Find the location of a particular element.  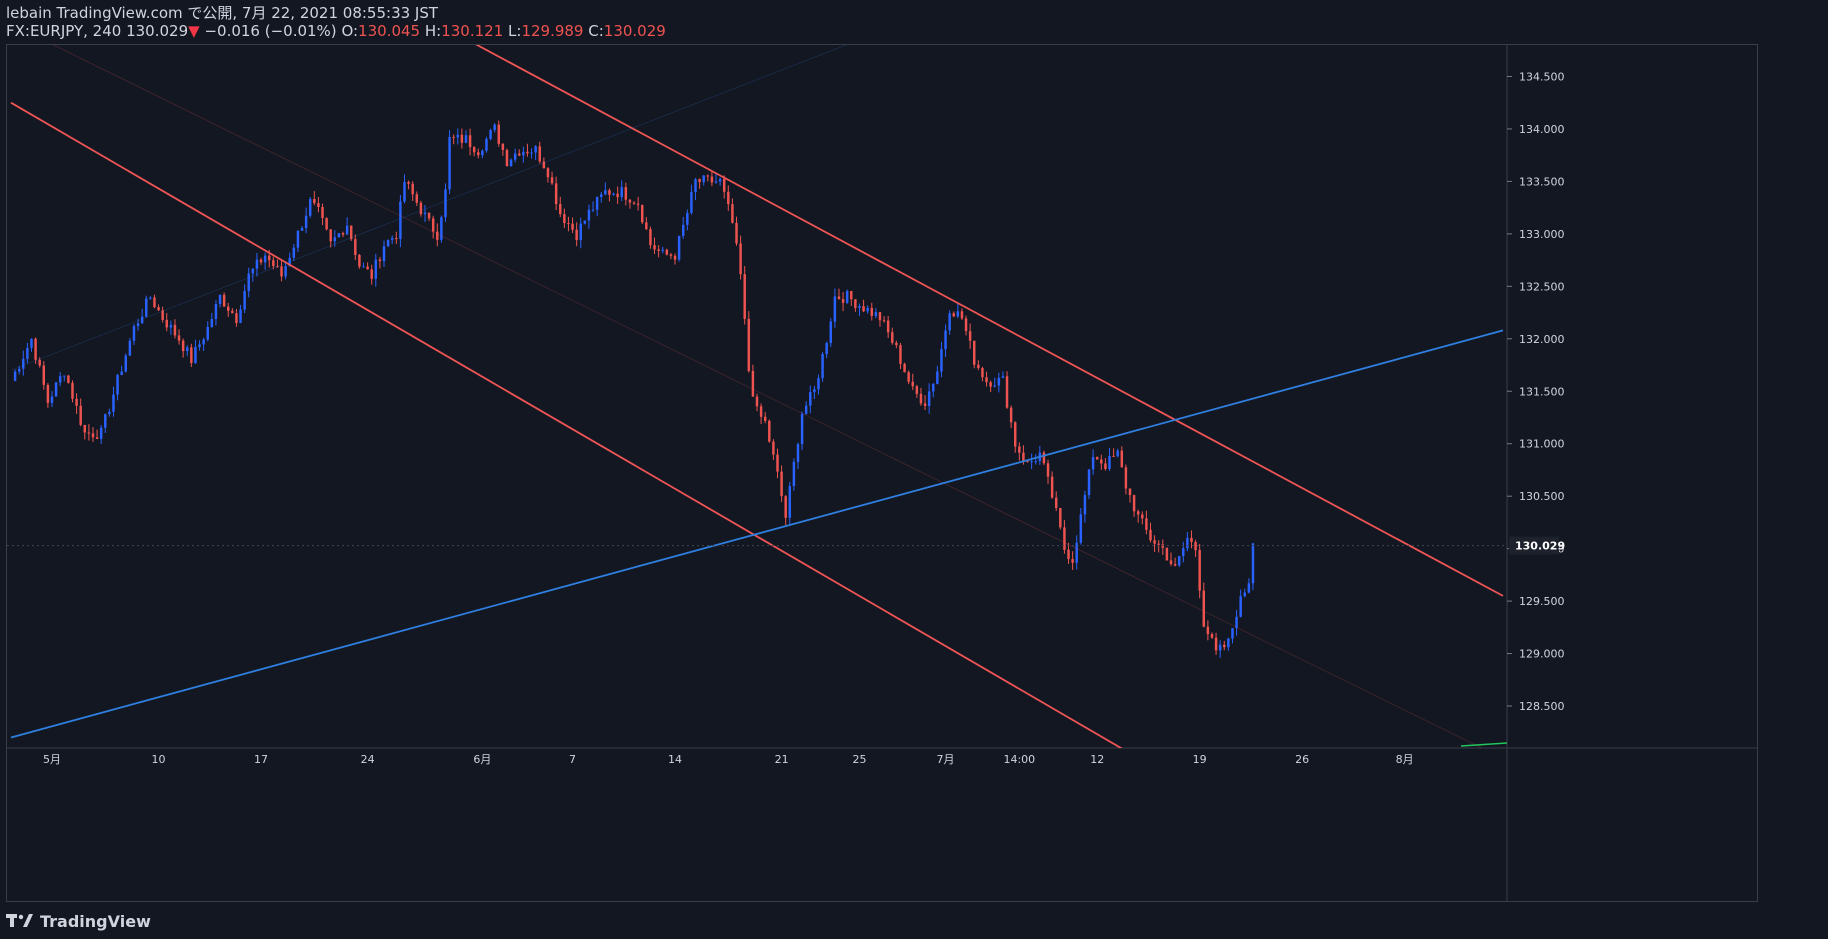

low-value: 129.989 is located at coordinates (552, 31).